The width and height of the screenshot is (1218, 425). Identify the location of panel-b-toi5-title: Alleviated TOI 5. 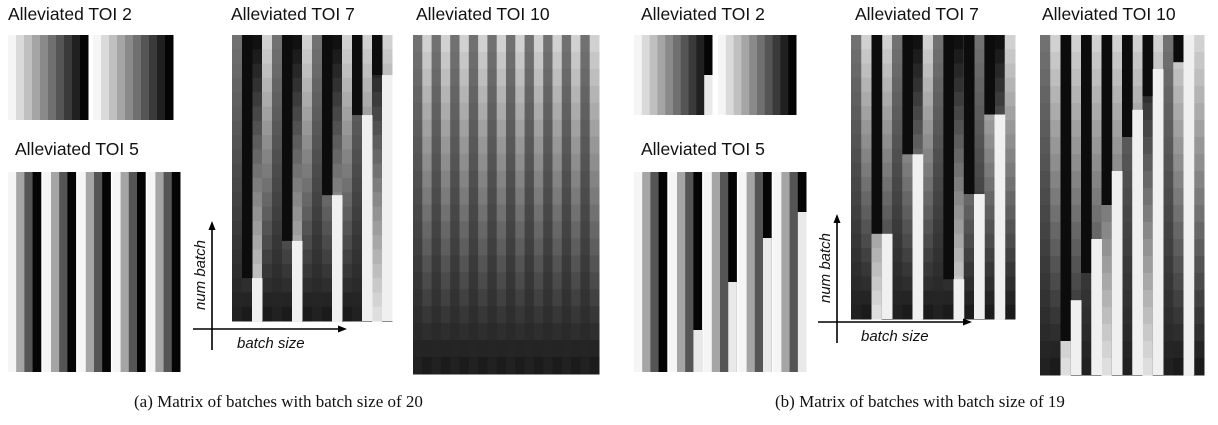
(703, 149).